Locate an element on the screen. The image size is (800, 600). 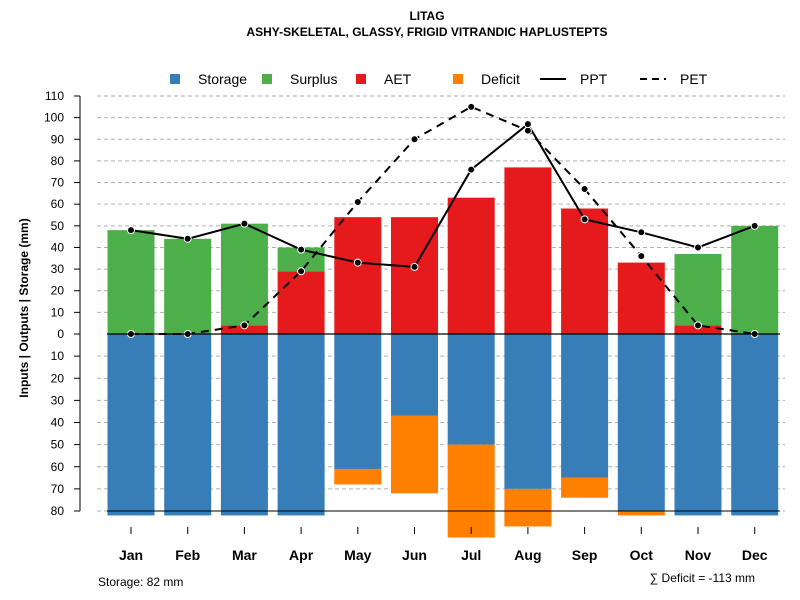
x-tick-label: Oct is located at coordinates (642, 555).